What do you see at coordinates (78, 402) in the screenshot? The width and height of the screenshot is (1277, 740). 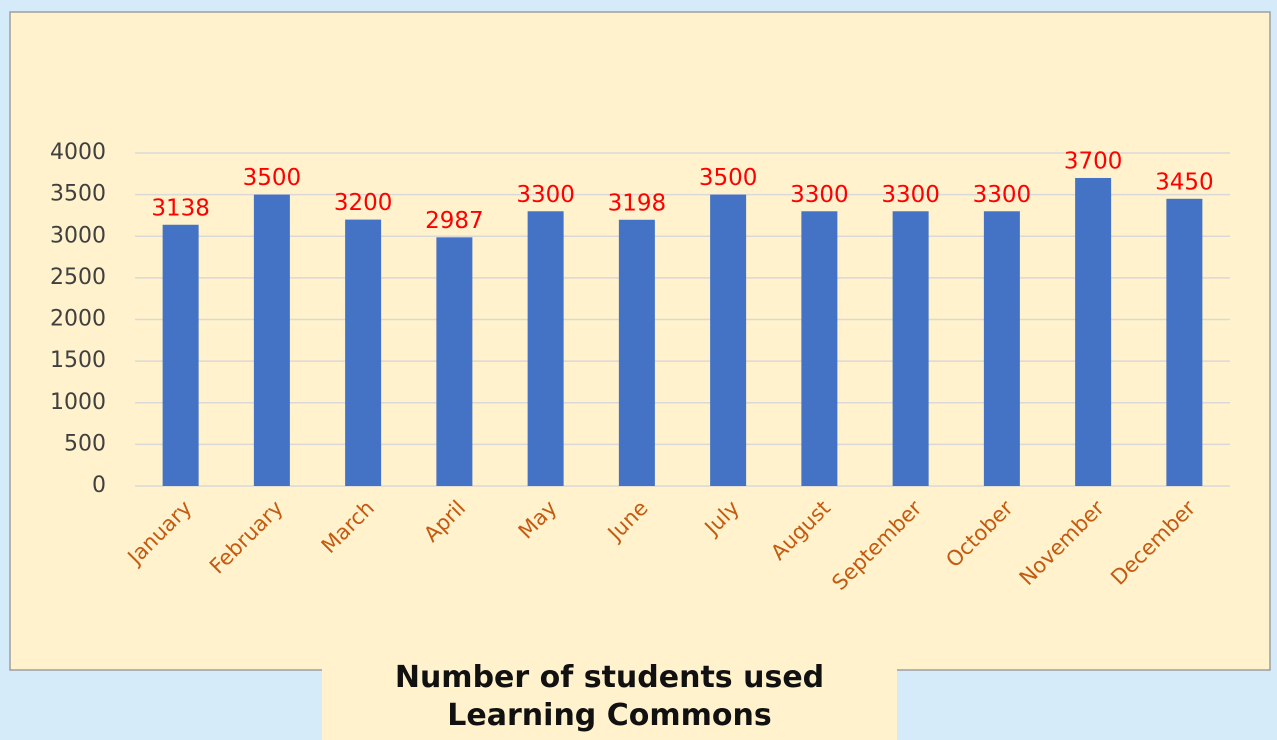 I see `y-tick-label: 1000` at bounding box center [78, 402].